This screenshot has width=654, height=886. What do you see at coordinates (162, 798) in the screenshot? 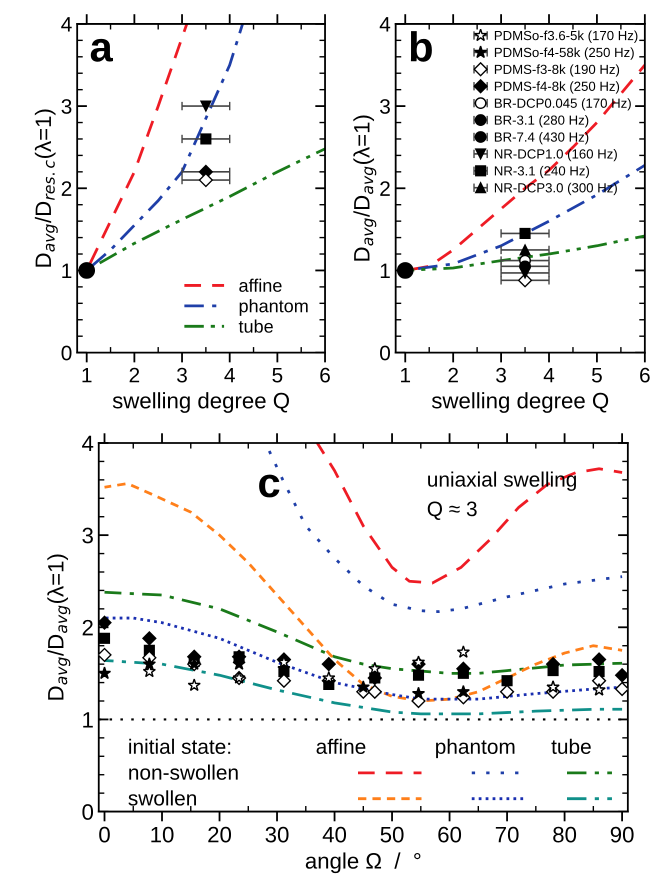
I see `annotation: swollen` at bounding box center [162, 798].